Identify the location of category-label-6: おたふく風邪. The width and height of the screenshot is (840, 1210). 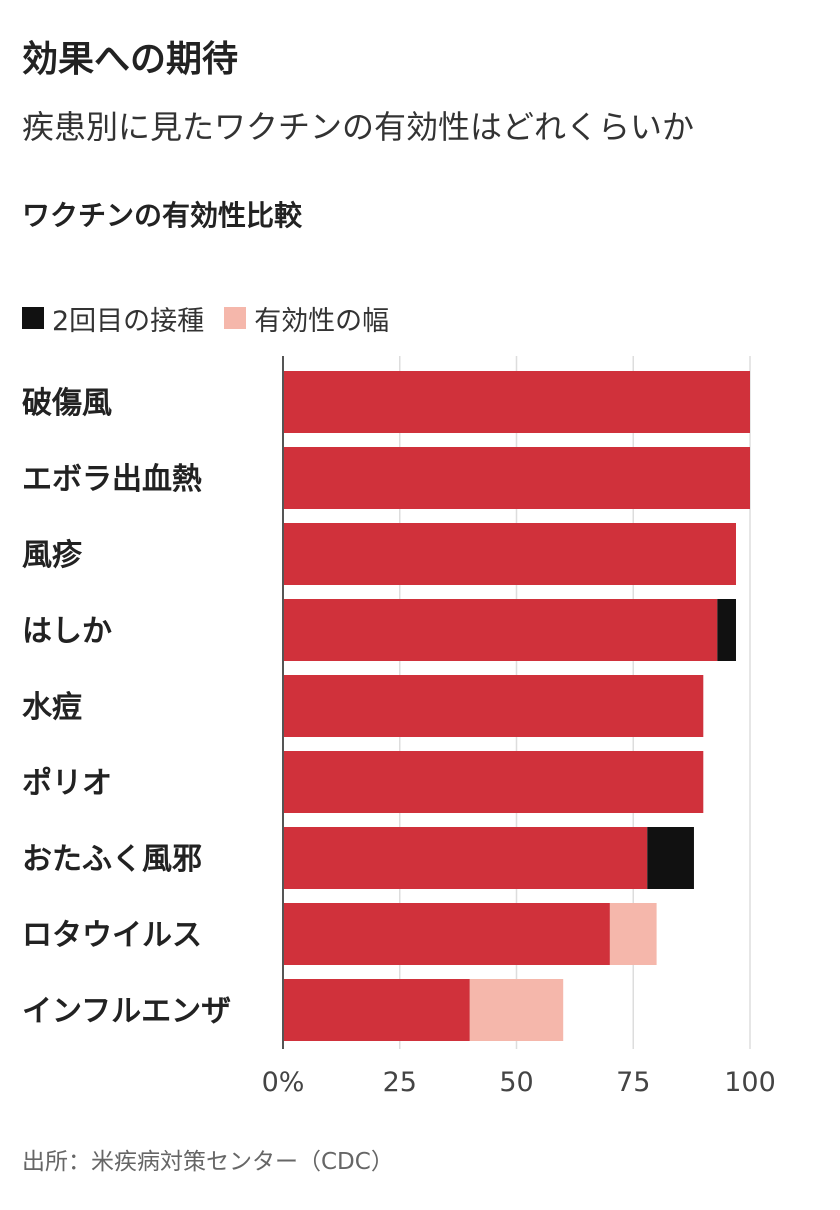
(112, 859).